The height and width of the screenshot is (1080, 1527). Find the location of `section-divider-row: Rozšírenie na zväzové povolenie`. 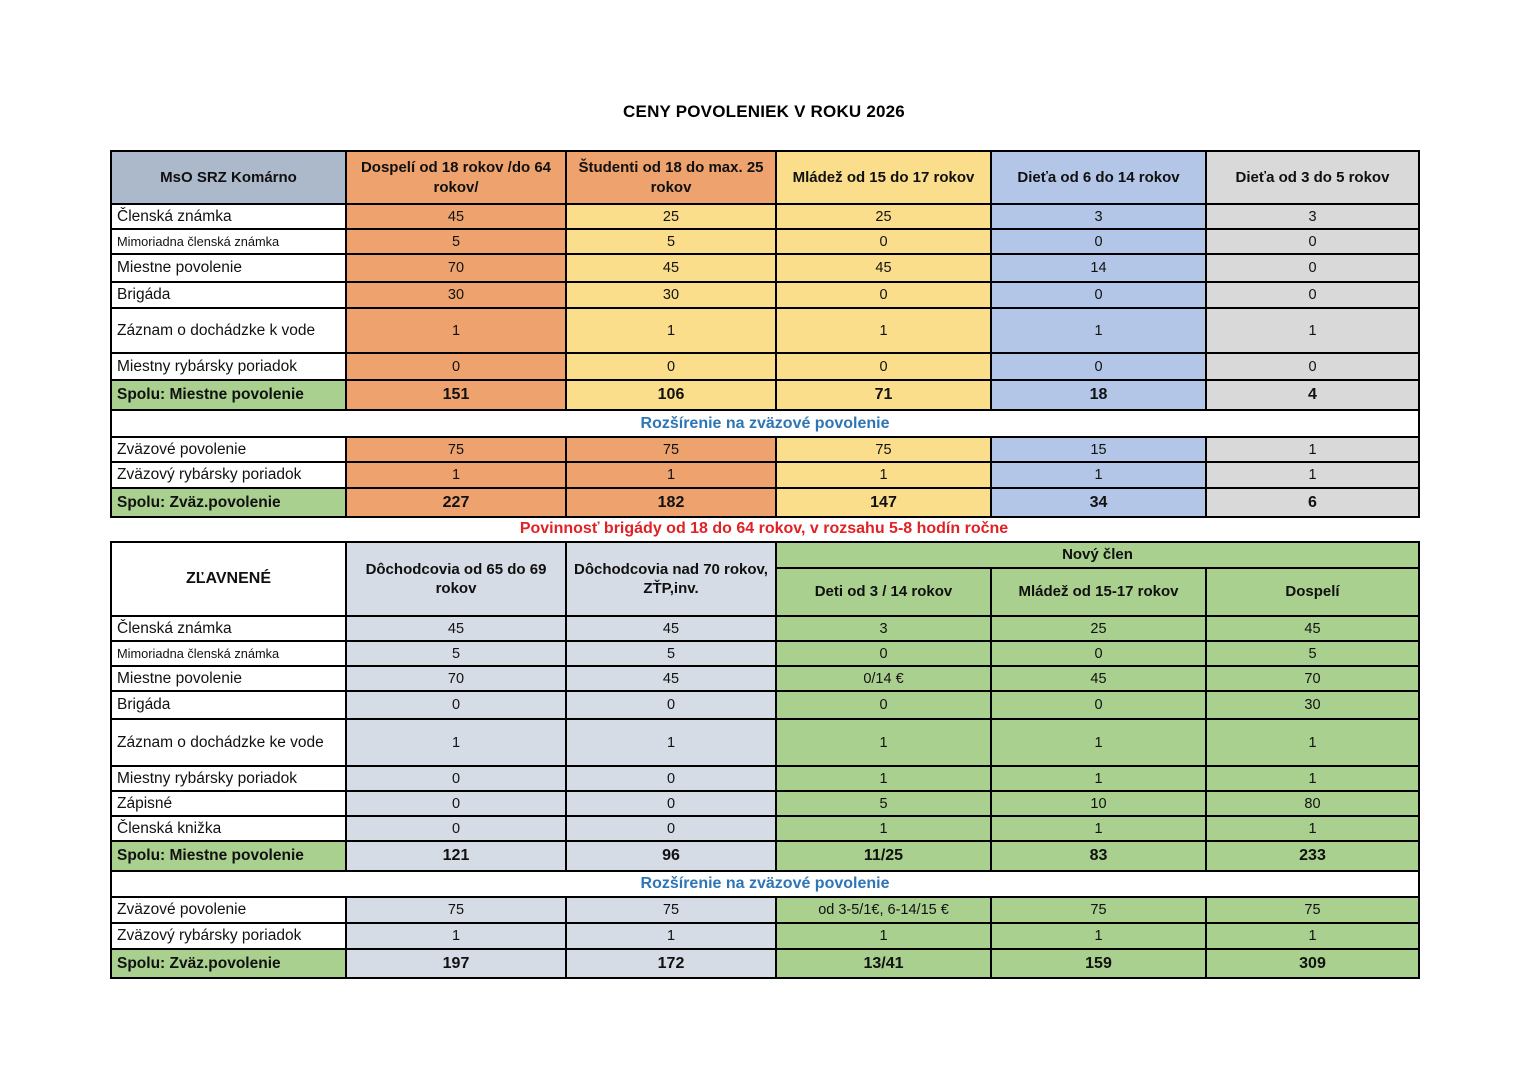

section-divider-row: Rozšírenie na zväzové povolenie is located at coordinates (765, 884).